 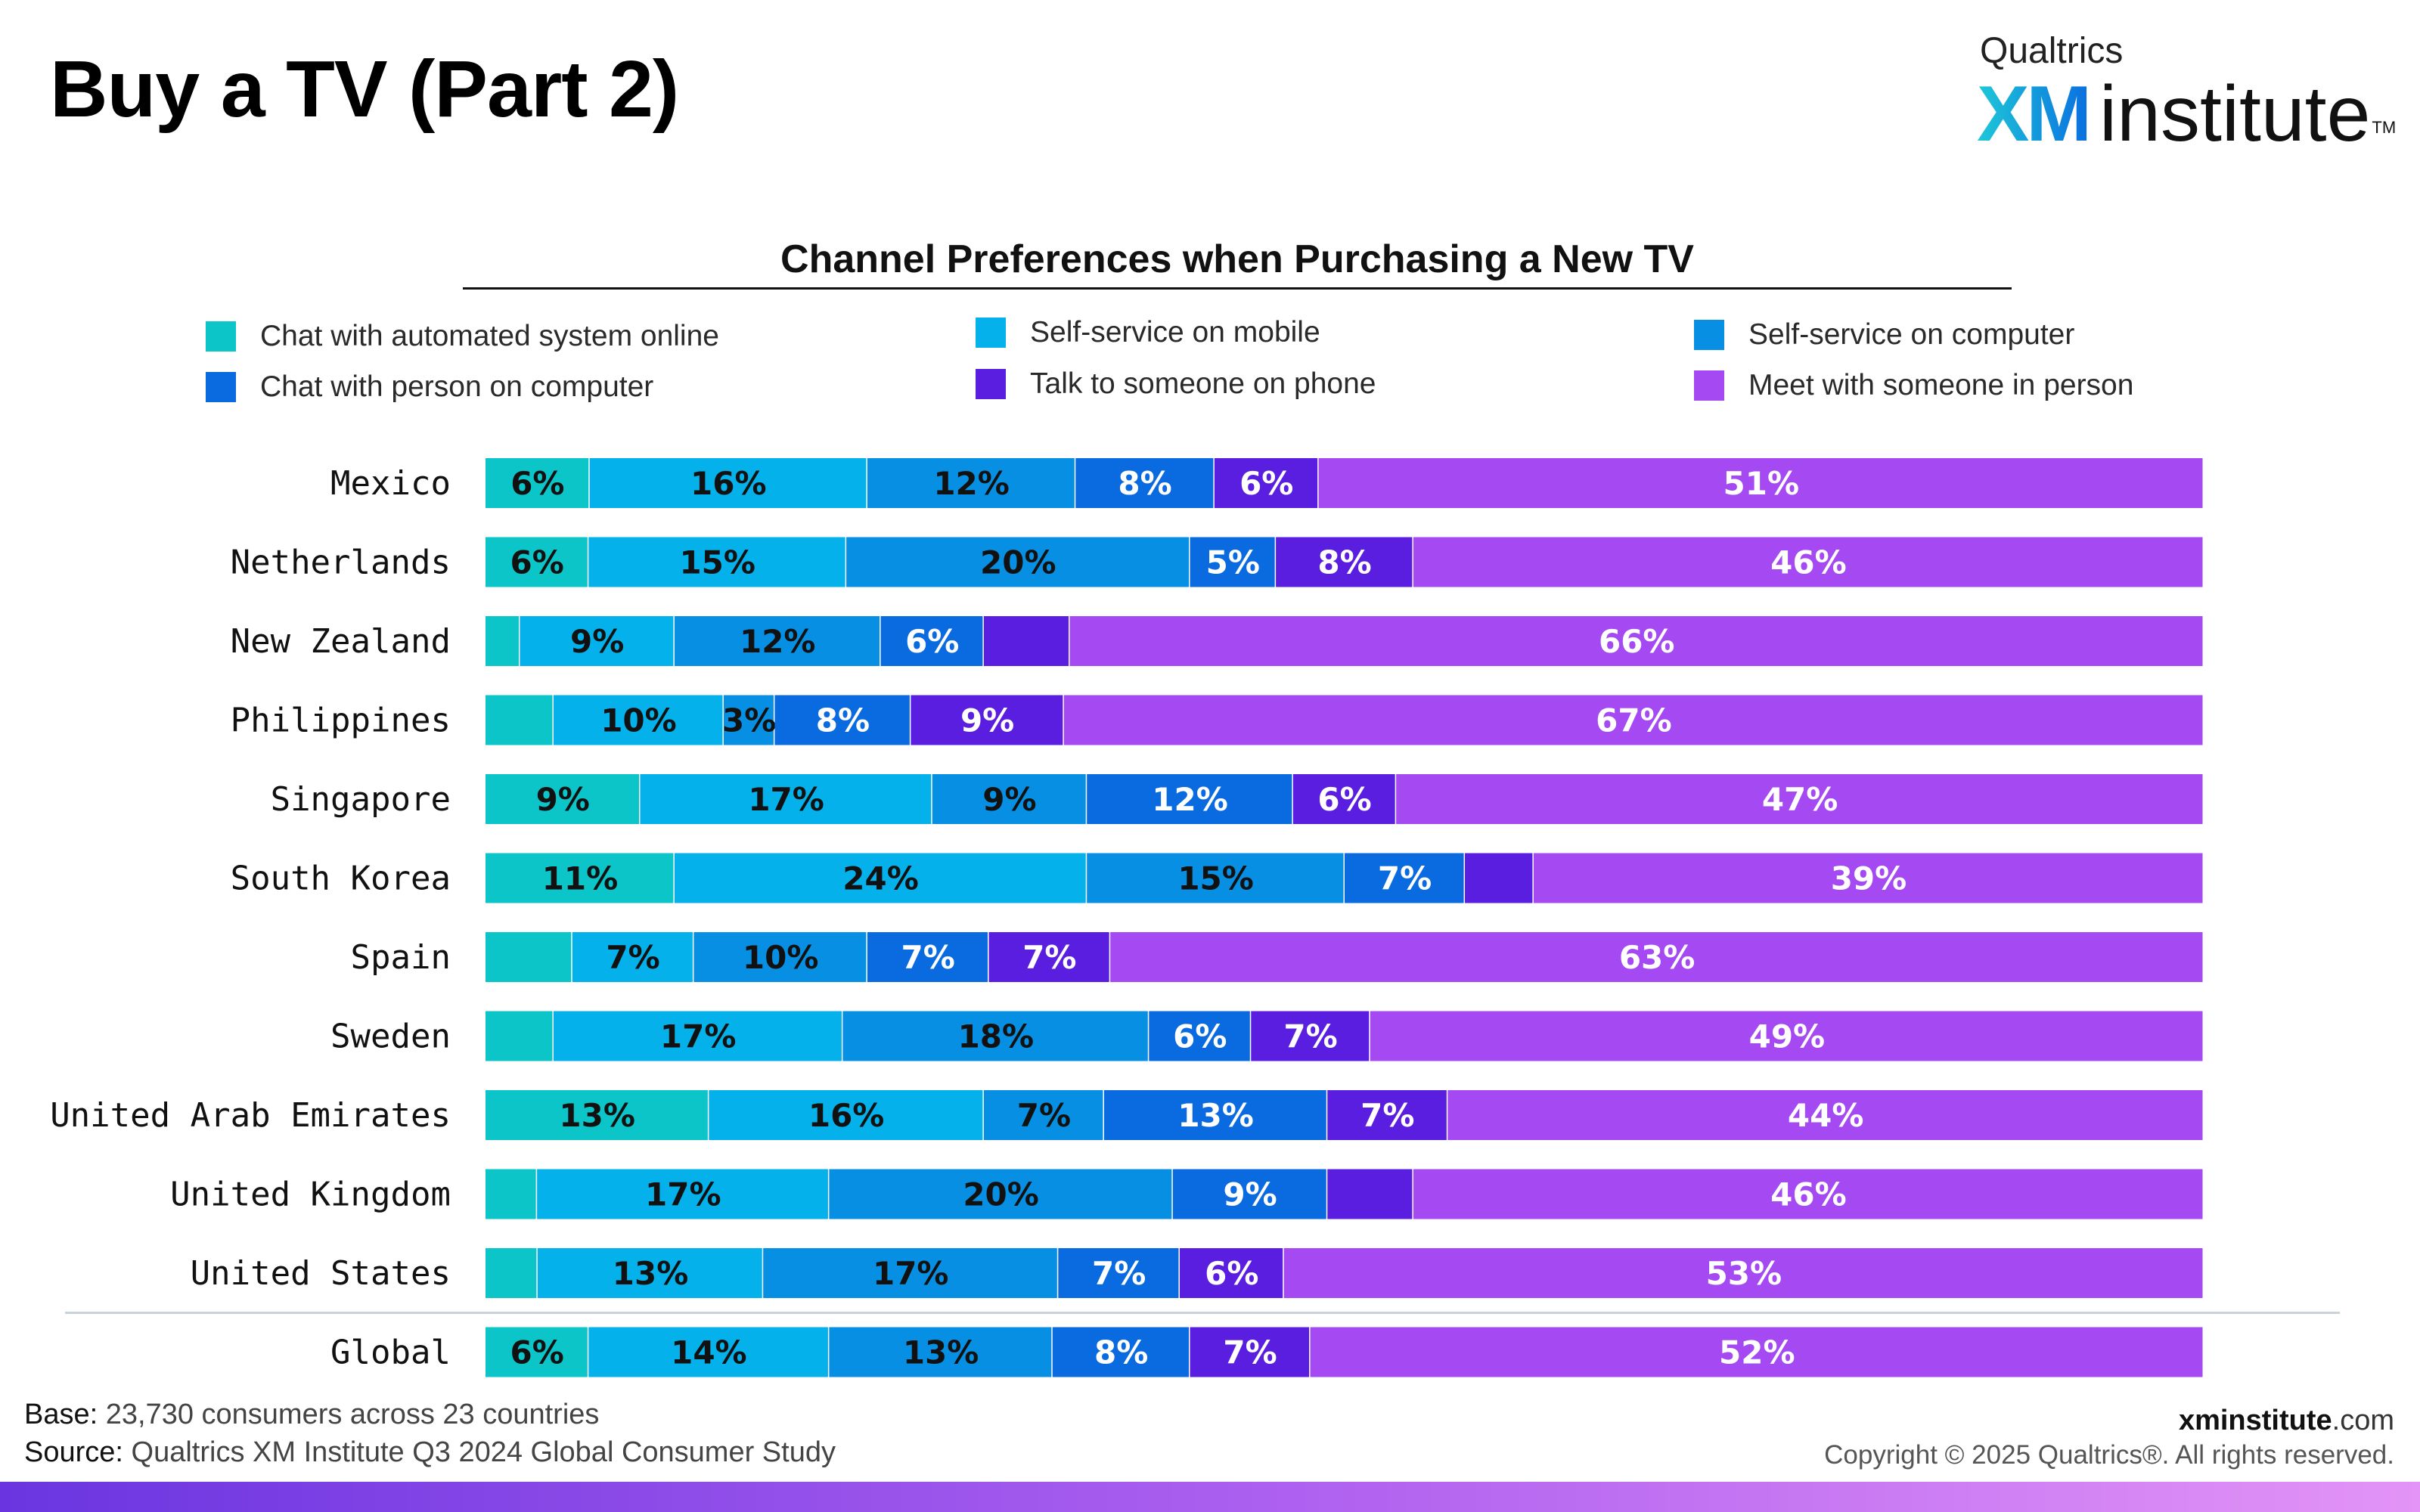 I want to click on site-bold: xminstitute, so click(x=2255, y=1420).